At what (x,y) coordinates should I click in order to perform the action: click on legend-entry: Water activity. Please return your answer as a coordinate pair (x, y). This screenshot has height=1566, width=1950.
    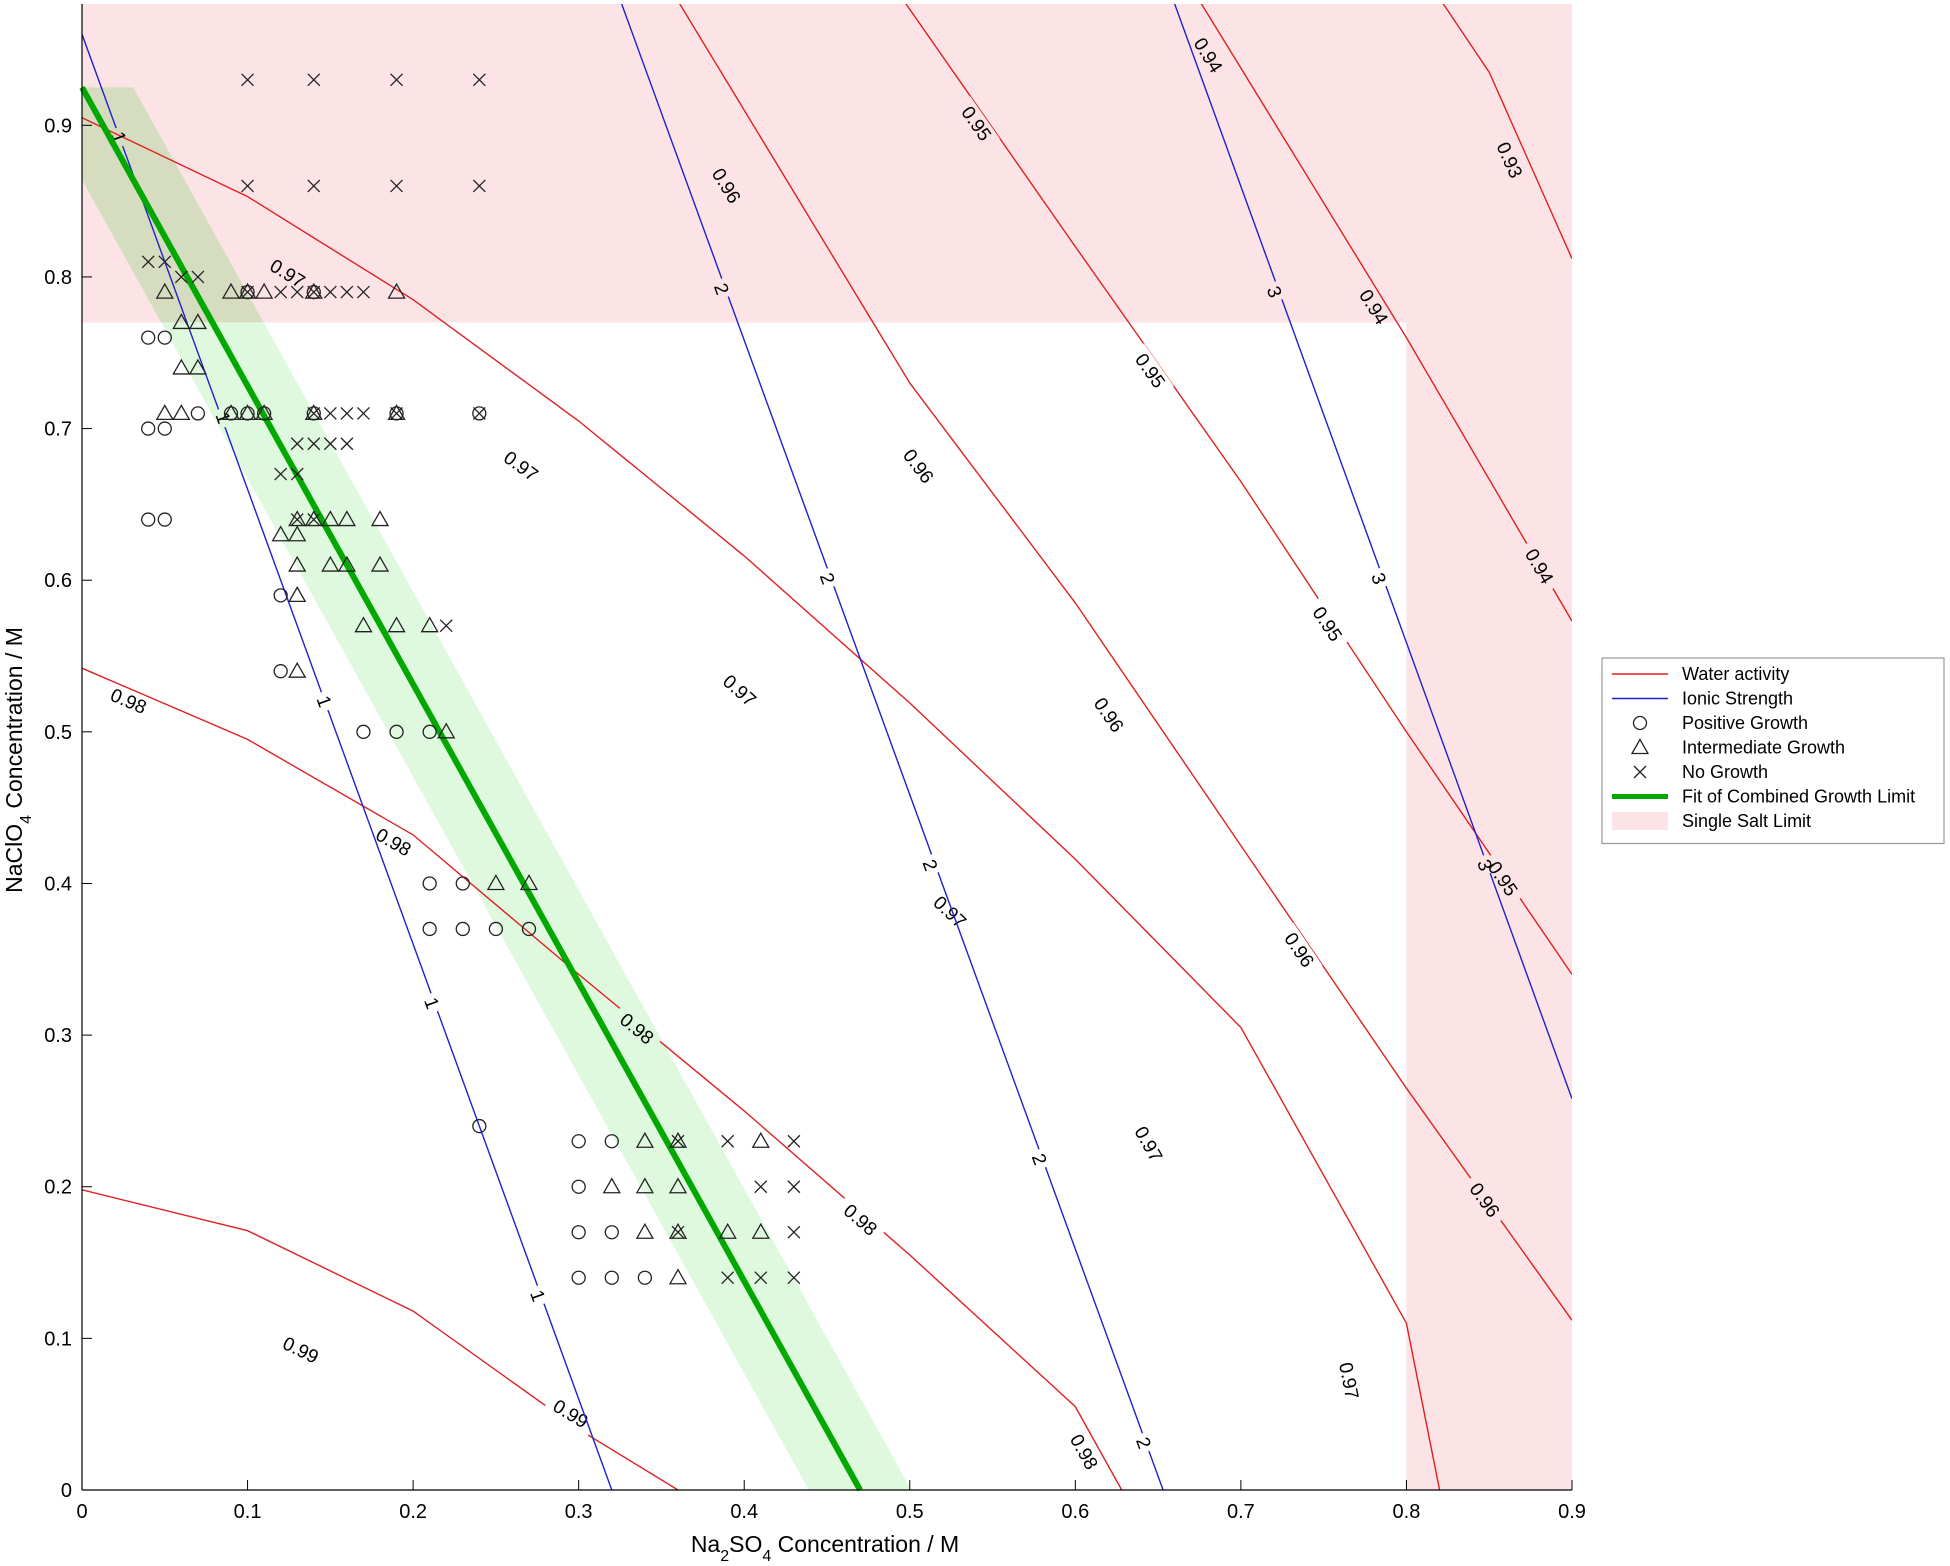
    Looking at the image, I should click on (1700, 674).